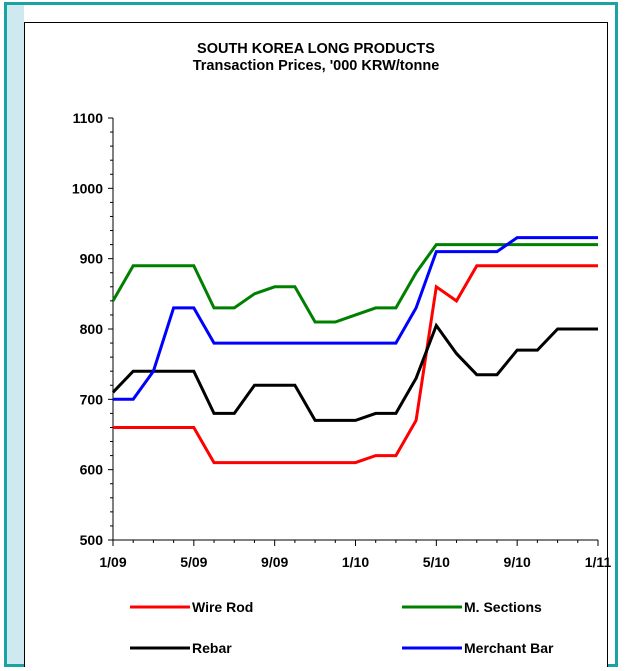 This screenshot has height=671, width=628. What do you see at coordinates (88, 118) in the screenshot?
I see `y-tick-label: 1100` at bounding box center [88, 118].